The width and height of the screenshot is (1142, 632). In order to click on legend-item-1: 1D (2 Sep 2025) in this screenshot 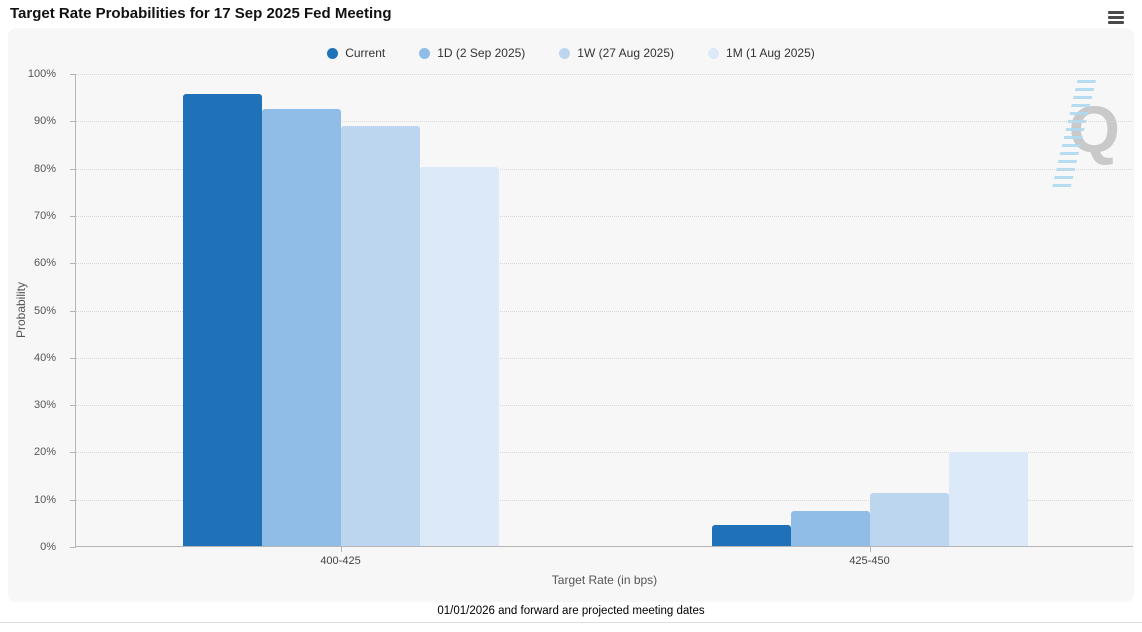, I will do `click(472, 53)`.